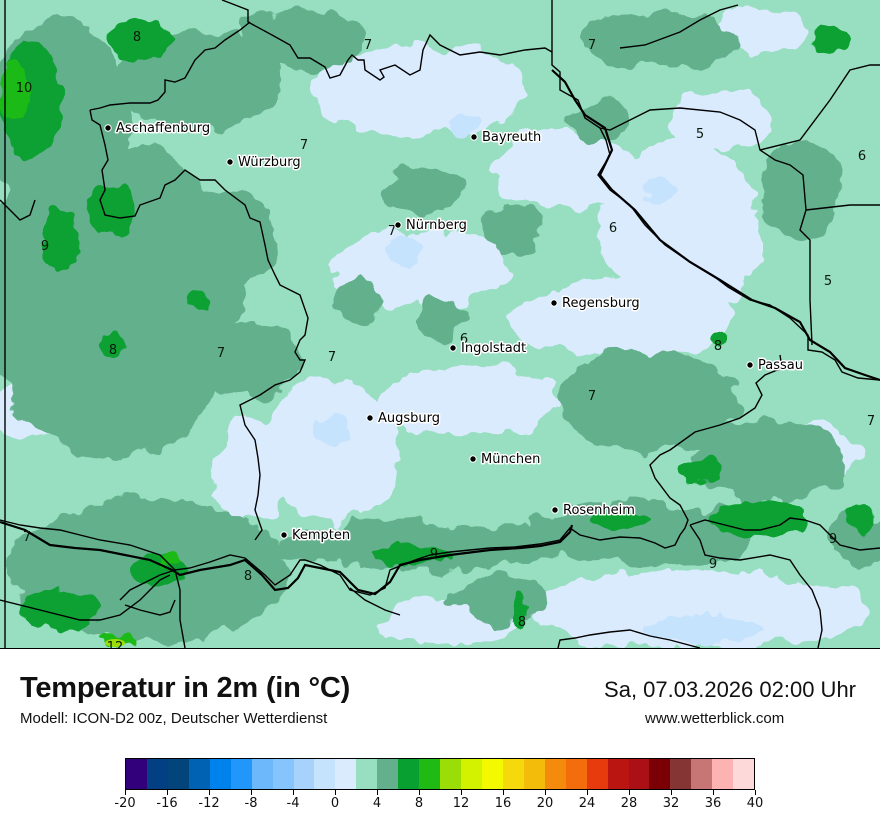 This screenshot has width=880, height=830. I want to click on colorbar-tick-label: 32, so click(671, 803).